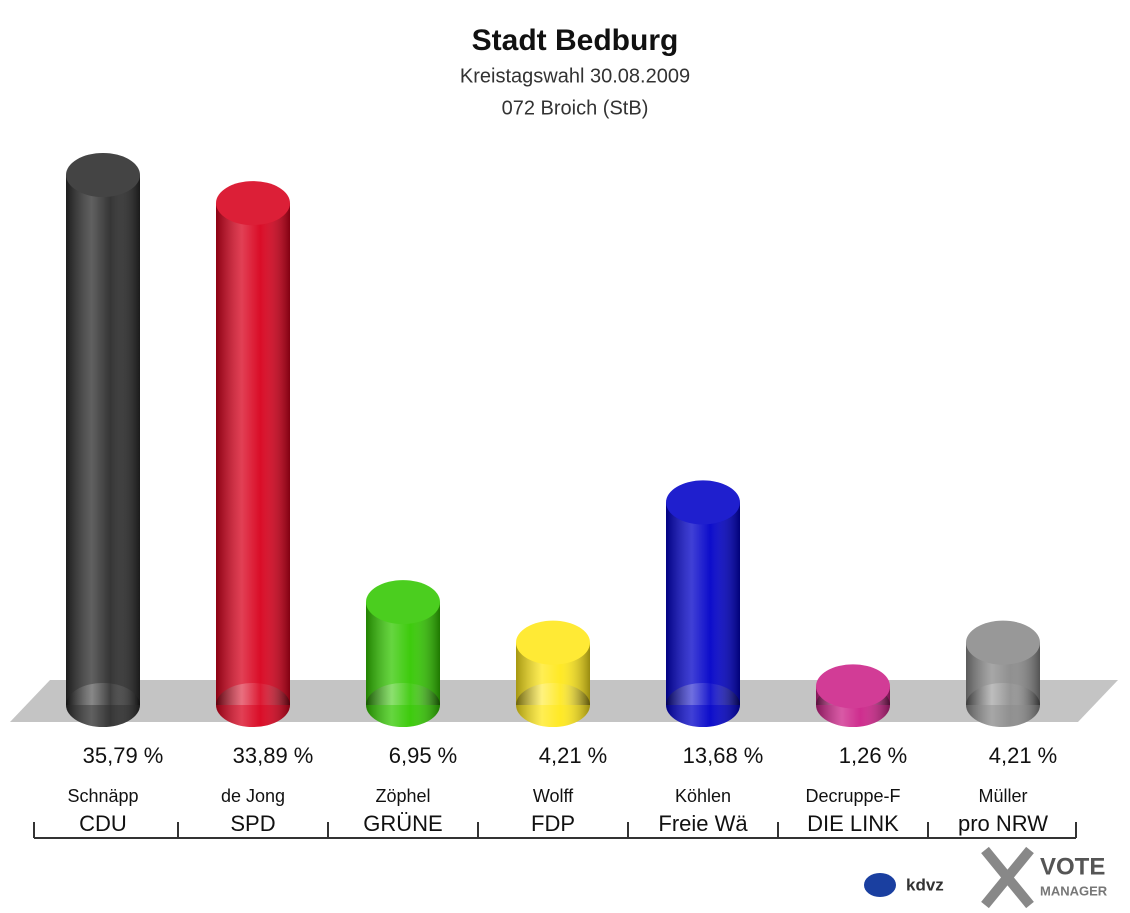  What do you see at coordinates (575, 108) in the screenshot?
I see `chart-subtitle: 072 Broich (StB)` at bounding box center [575, 108].